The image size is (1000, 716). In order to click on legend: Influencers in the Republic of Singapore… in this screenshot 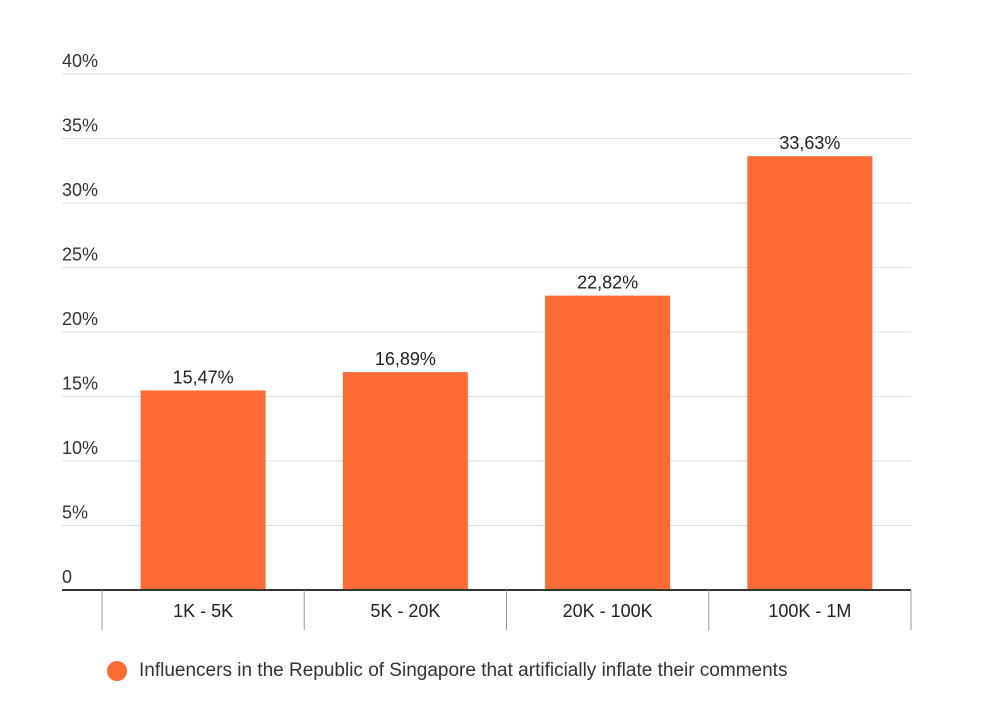, I will do `click(447, 671)`.